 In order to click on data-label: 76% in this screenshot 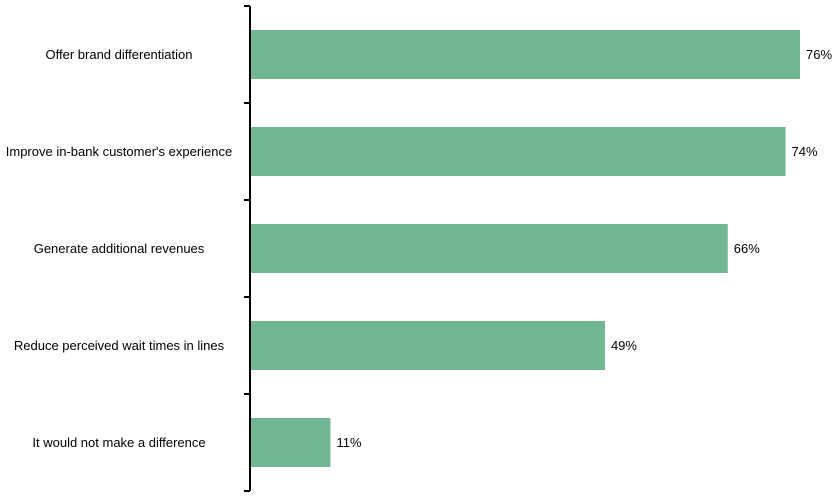, I will do `click(819, 54)`.